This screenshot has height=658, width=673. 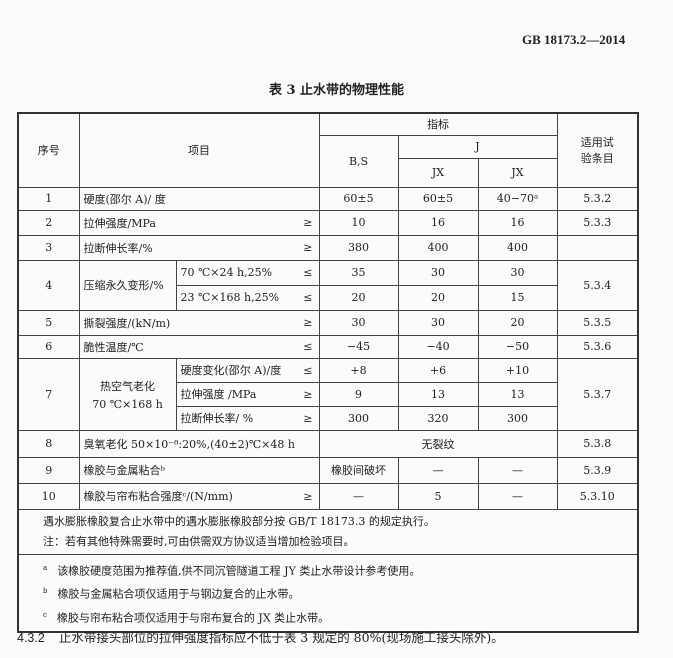 I want to click on table-row: 23 ℃×168 h,25% ≤ 20 20 15, so click(x=328, y=297).